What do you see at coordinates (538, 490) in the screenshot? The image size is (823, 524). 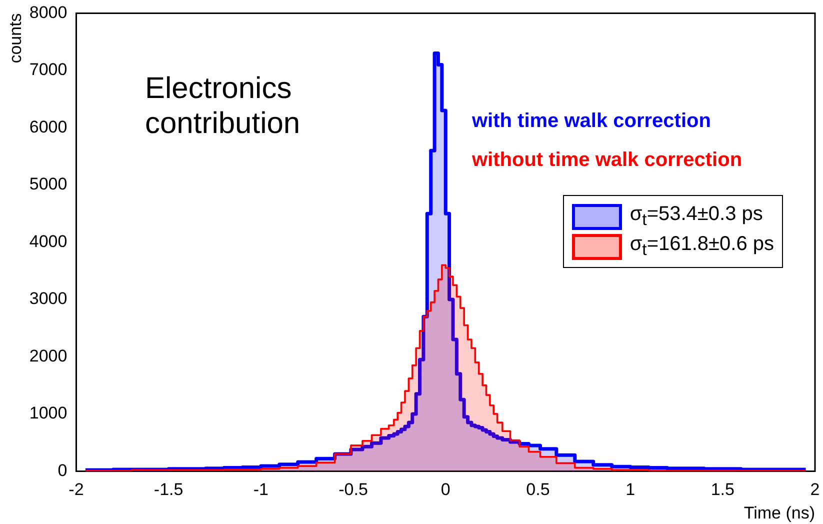 I see `x-tick-label: 0.5` at bounding box center [538, 490].